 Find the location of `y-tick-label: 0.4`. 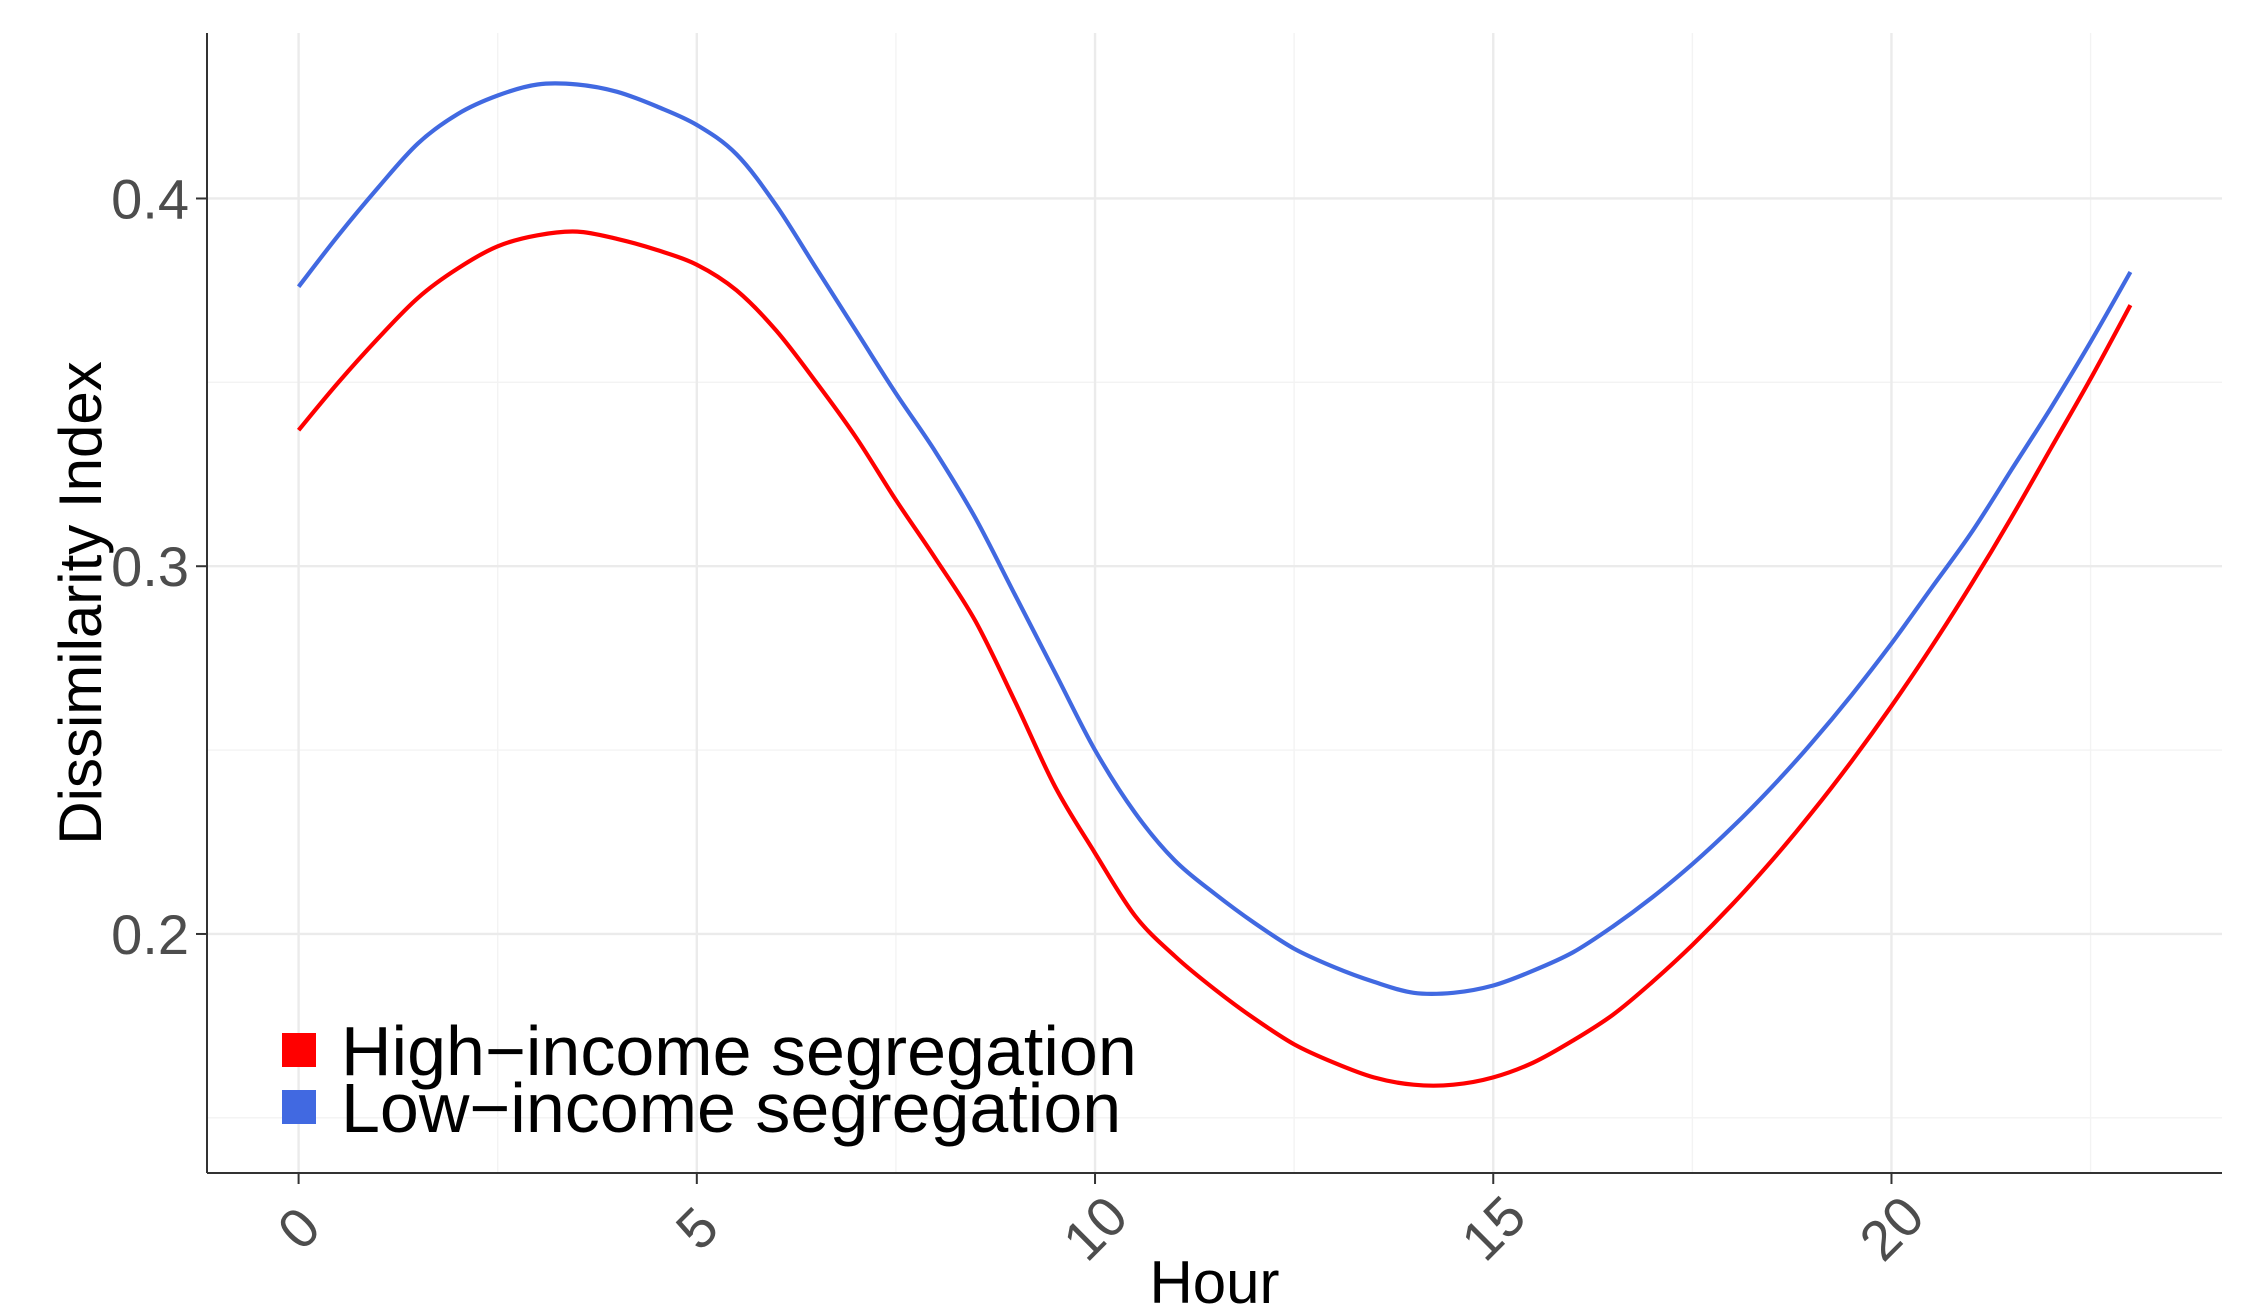

y-tick-label: 0.4 is located at coordinates (150, 198).